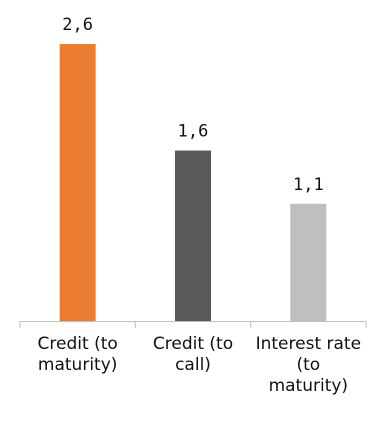 This screenshot has width=386, height=435. I want to click on category-label: Credit (to maturity), so click(78, 354).